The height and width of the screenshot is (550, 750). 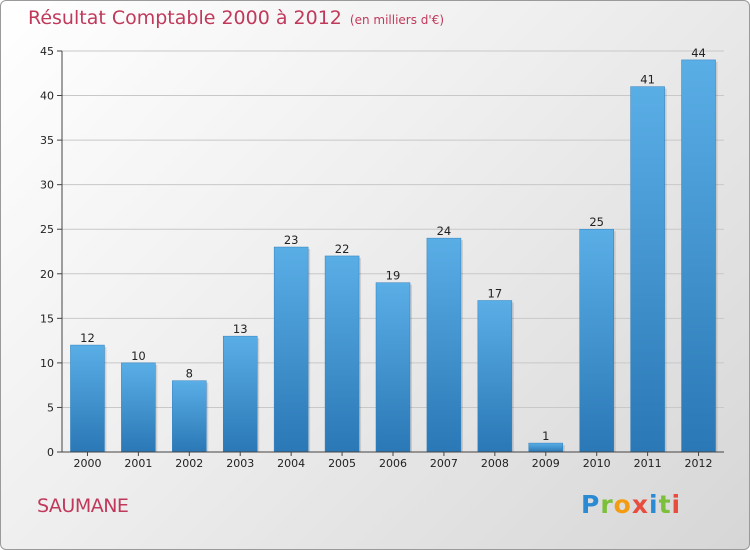 What do you see at coordinates (138, 407) in the screenshot?
I see `bar-2001` at bounding box center [138, 407].